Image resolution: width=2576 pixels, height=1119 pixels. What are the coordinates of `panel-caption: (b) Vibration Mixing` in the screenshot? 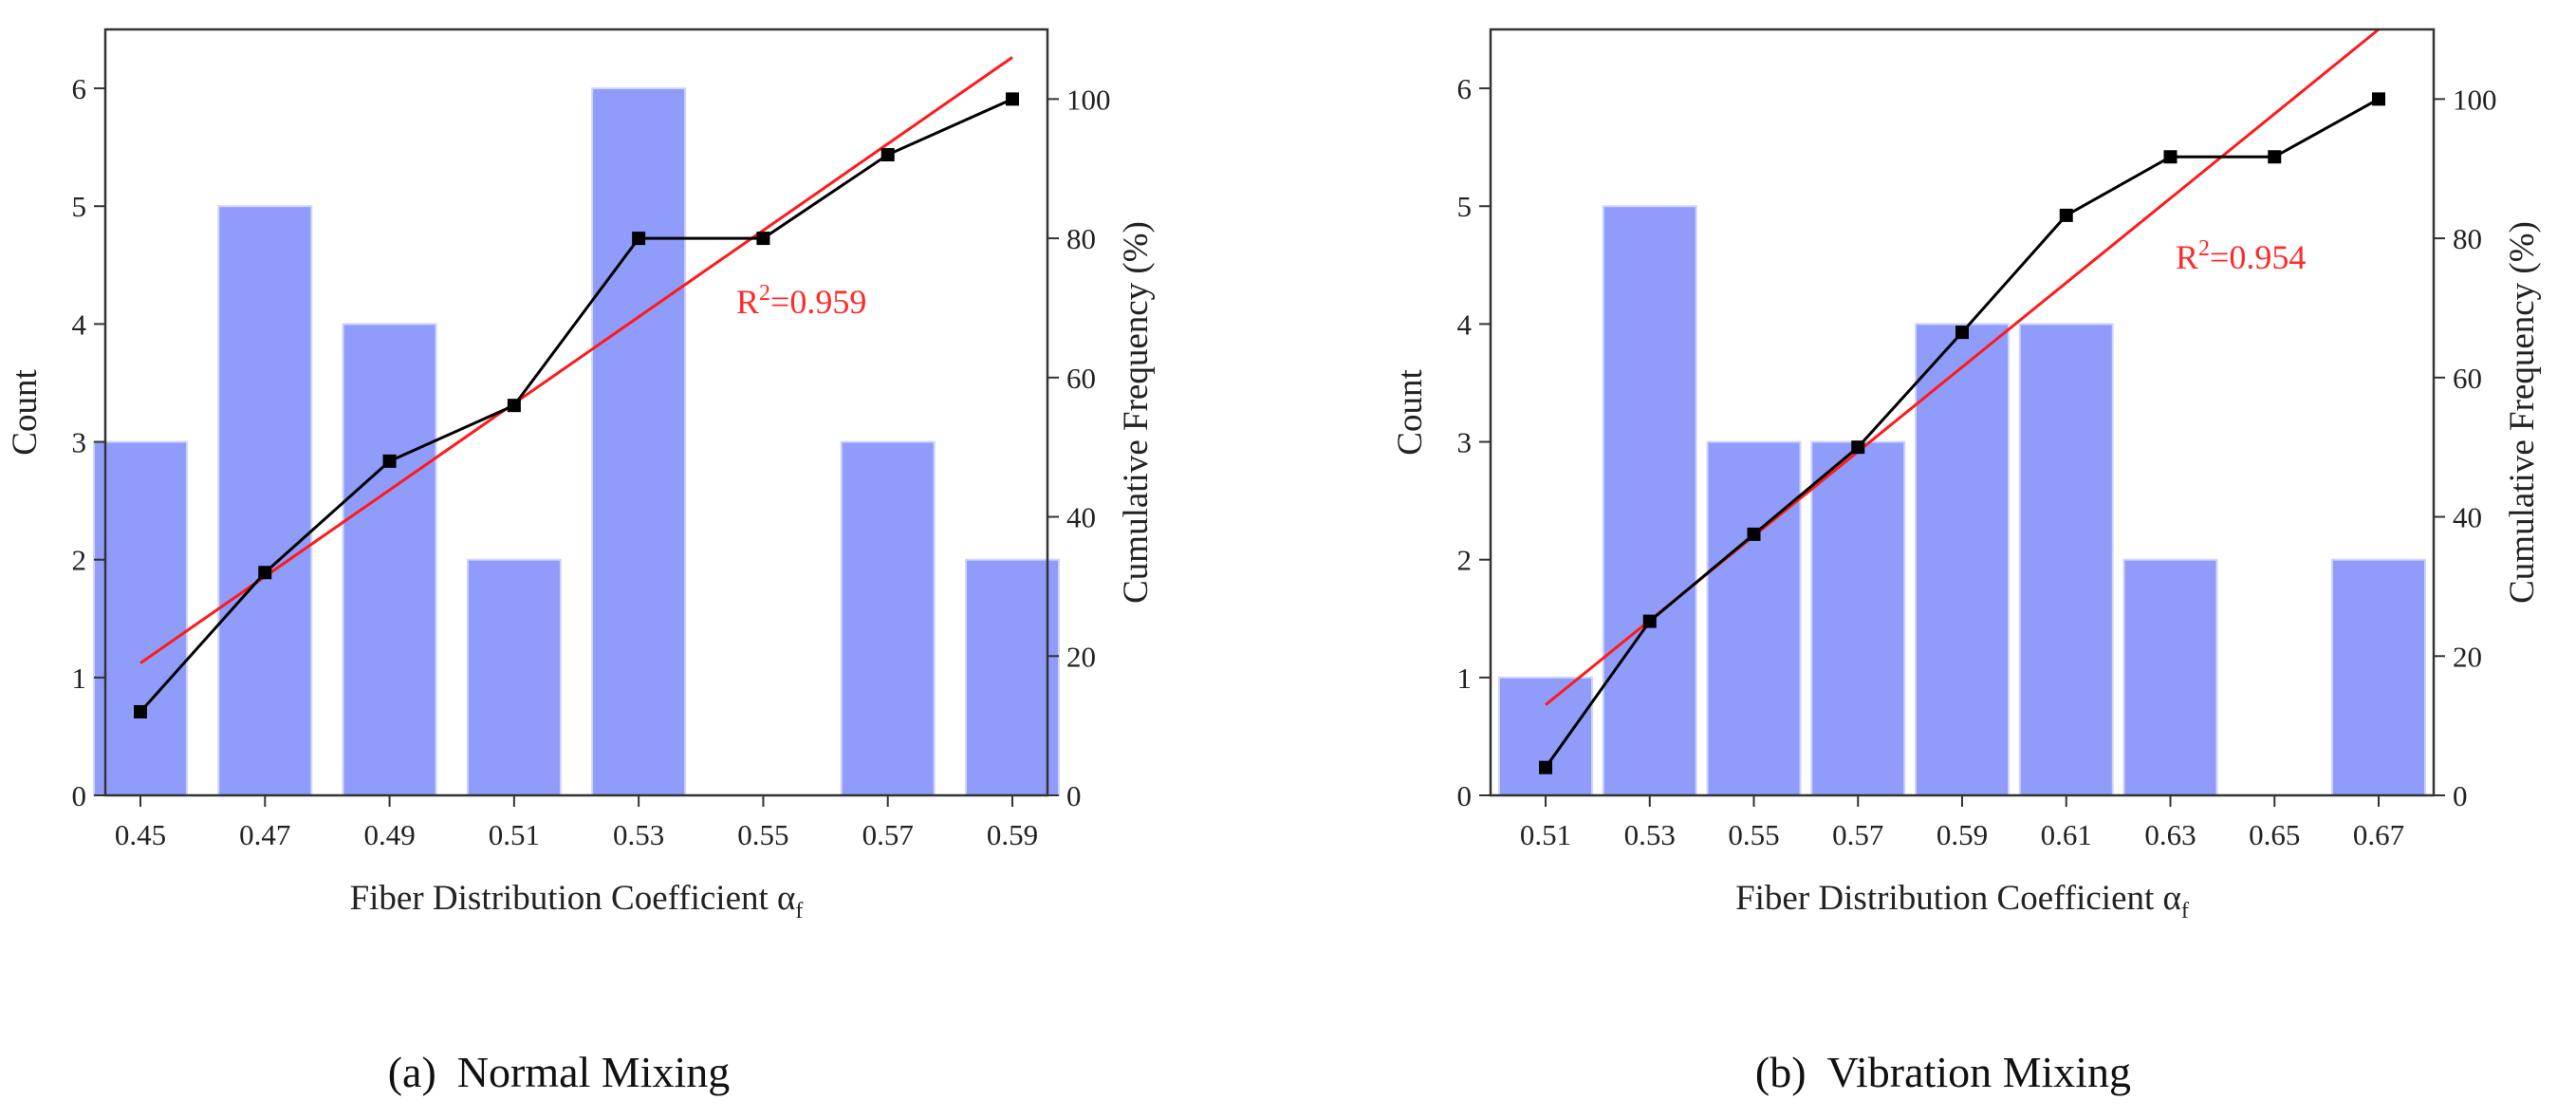 It's located at (1943, 1072).